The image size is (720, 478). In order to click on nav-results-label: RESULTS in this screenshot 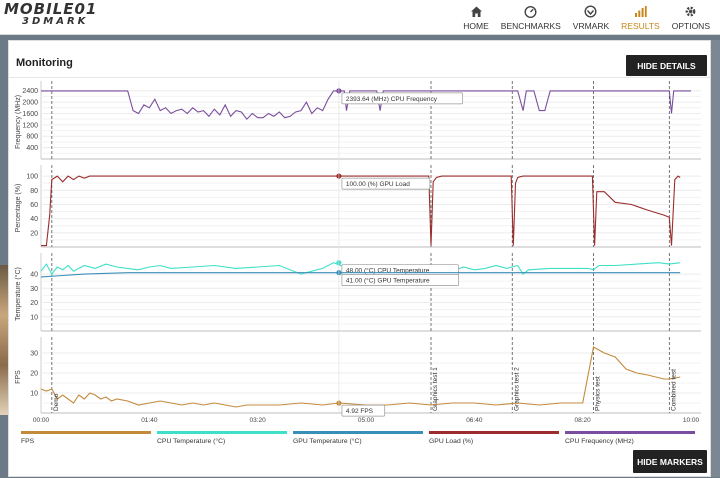, I will do `click(640, 26)`.